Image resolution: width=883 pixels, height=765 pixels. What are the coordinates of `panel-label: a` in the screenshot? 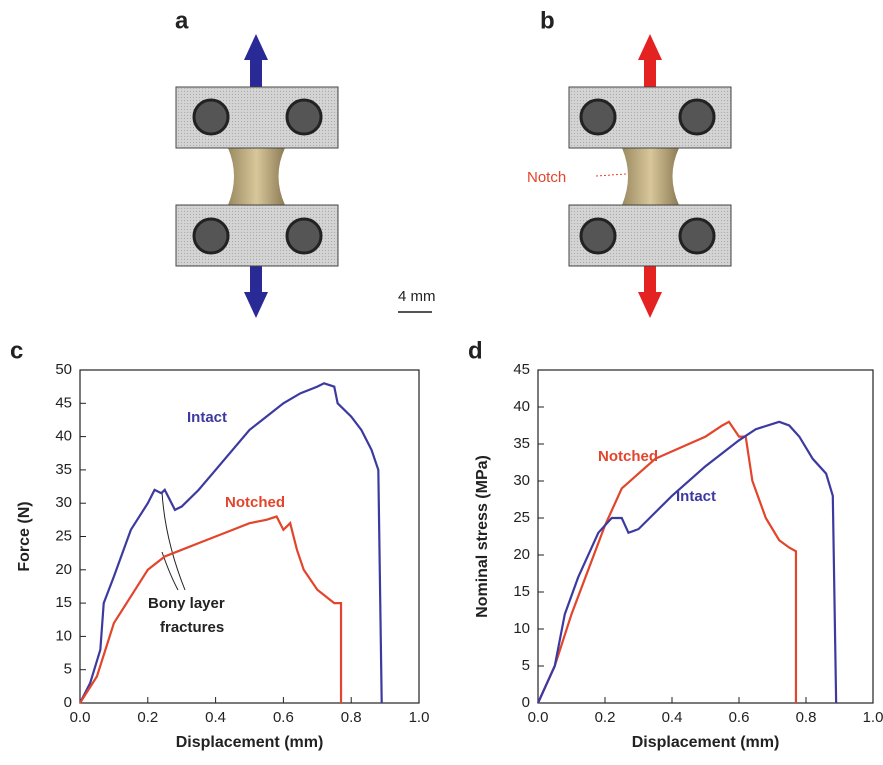 It's located at (182, 20).